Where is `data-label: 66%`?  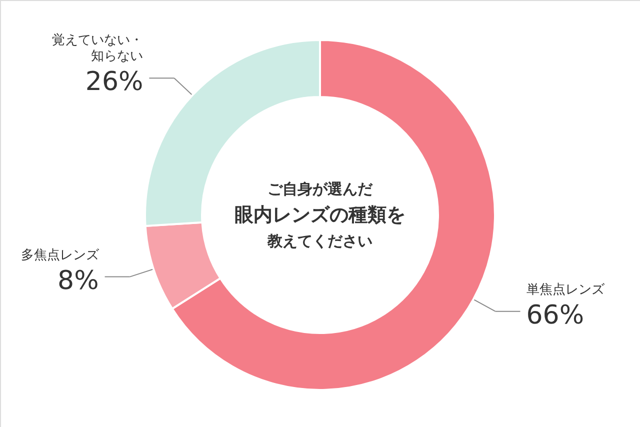 data-label: 66% is located at coordinates (555, 315).